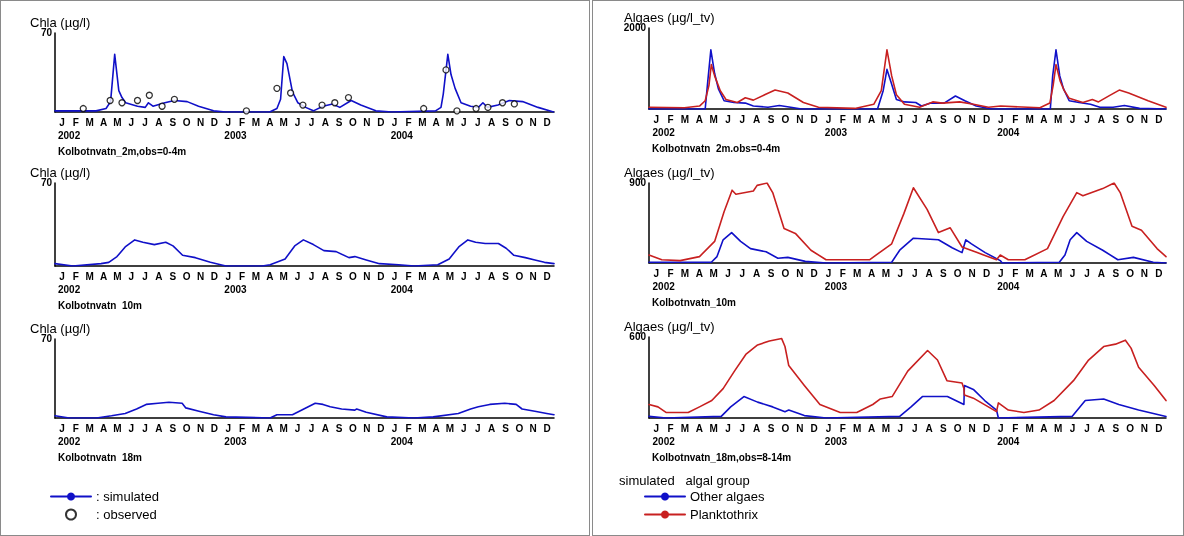 Image resolution: width=1184 pixels, height=536 pixels. I want to click on legend-label: : simulated, so click(127, 496).